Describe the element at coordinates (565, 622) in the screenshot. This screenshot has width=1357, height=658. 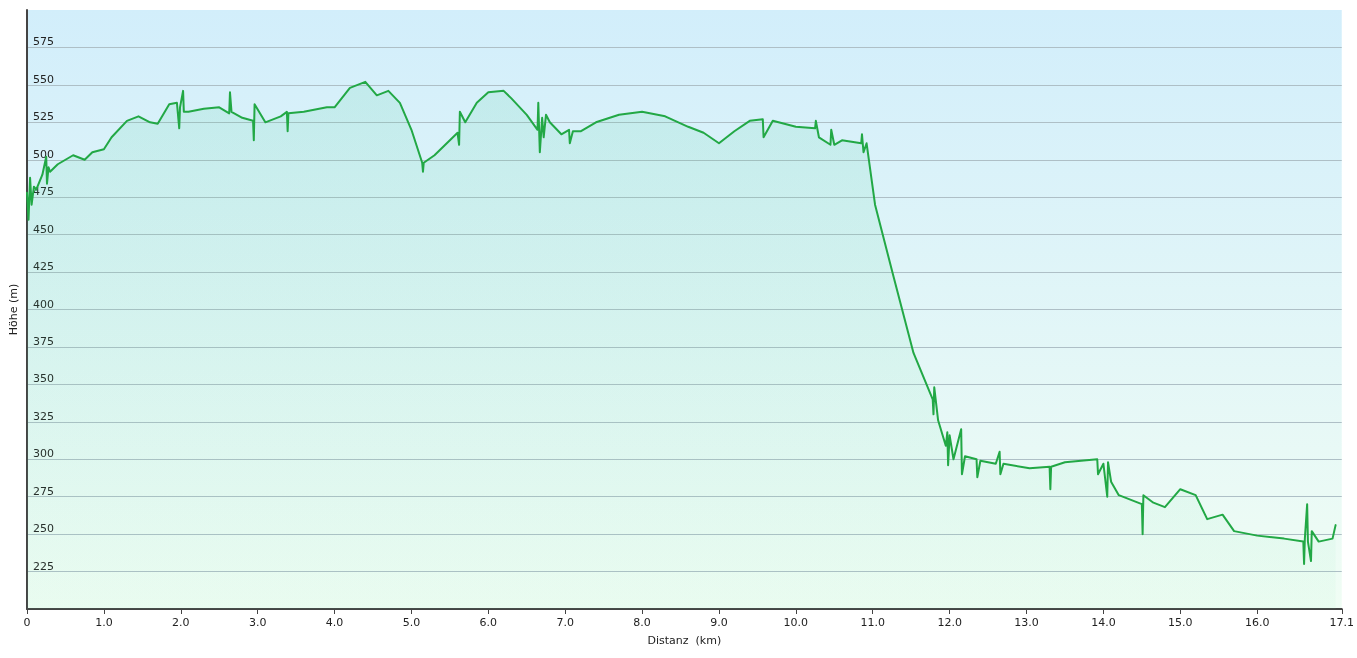
I see `x-tick-label: 7.0` at that location.